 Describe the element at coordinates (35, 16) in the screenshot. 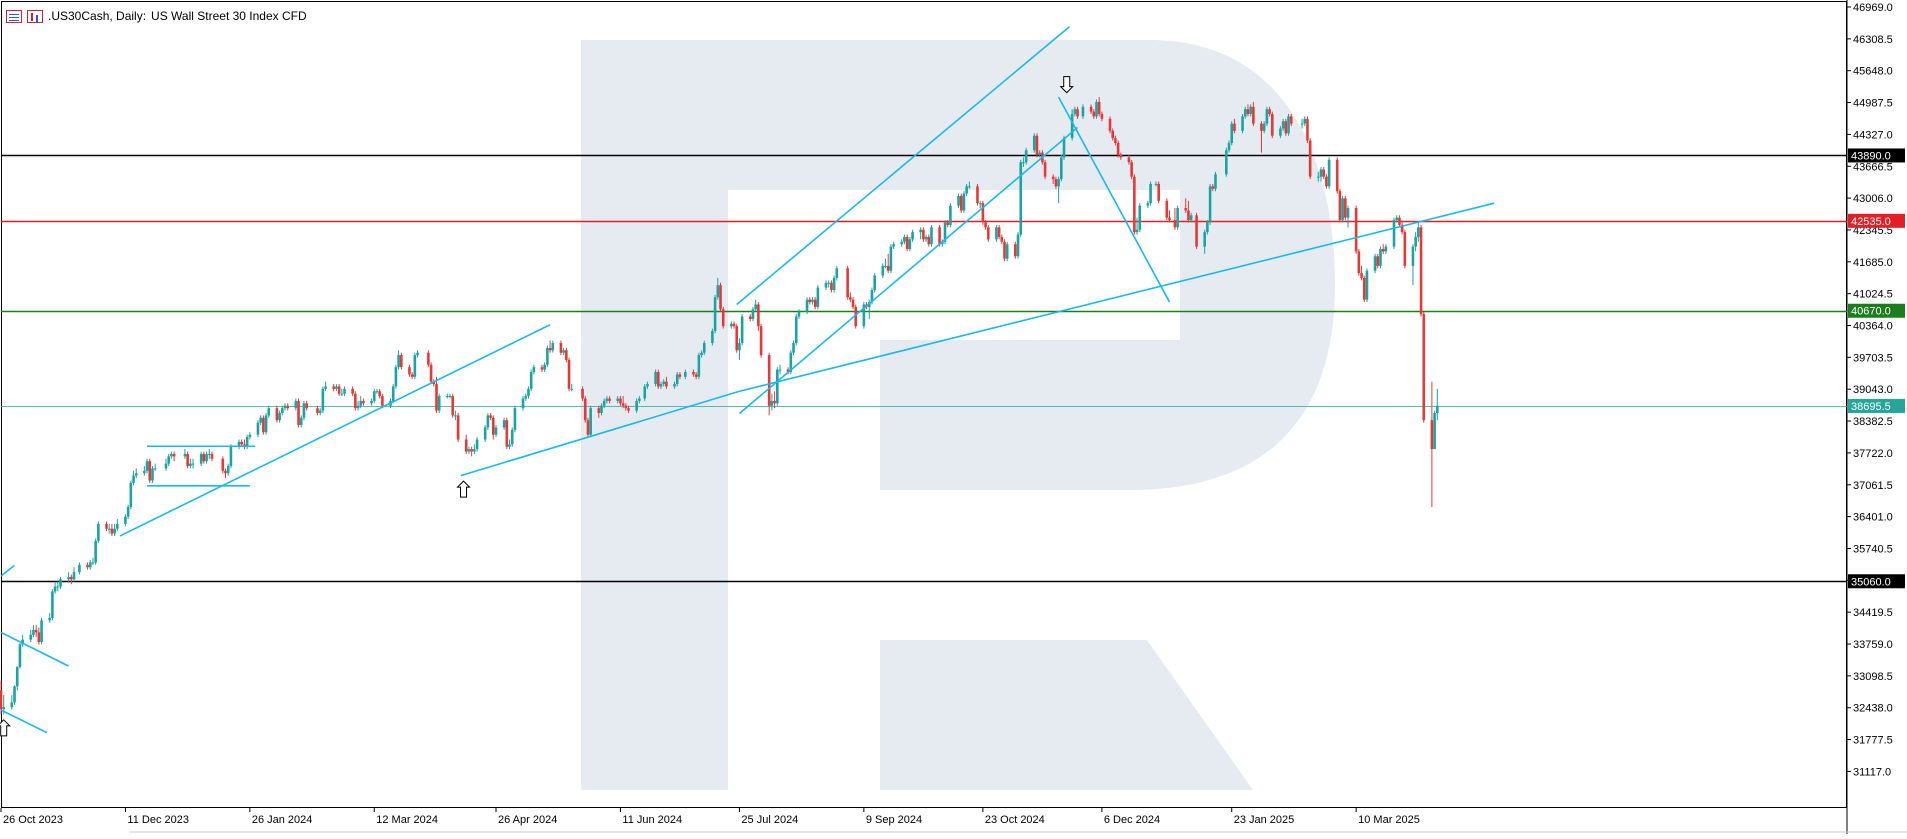

I see `chart-bars-icon` at that location.